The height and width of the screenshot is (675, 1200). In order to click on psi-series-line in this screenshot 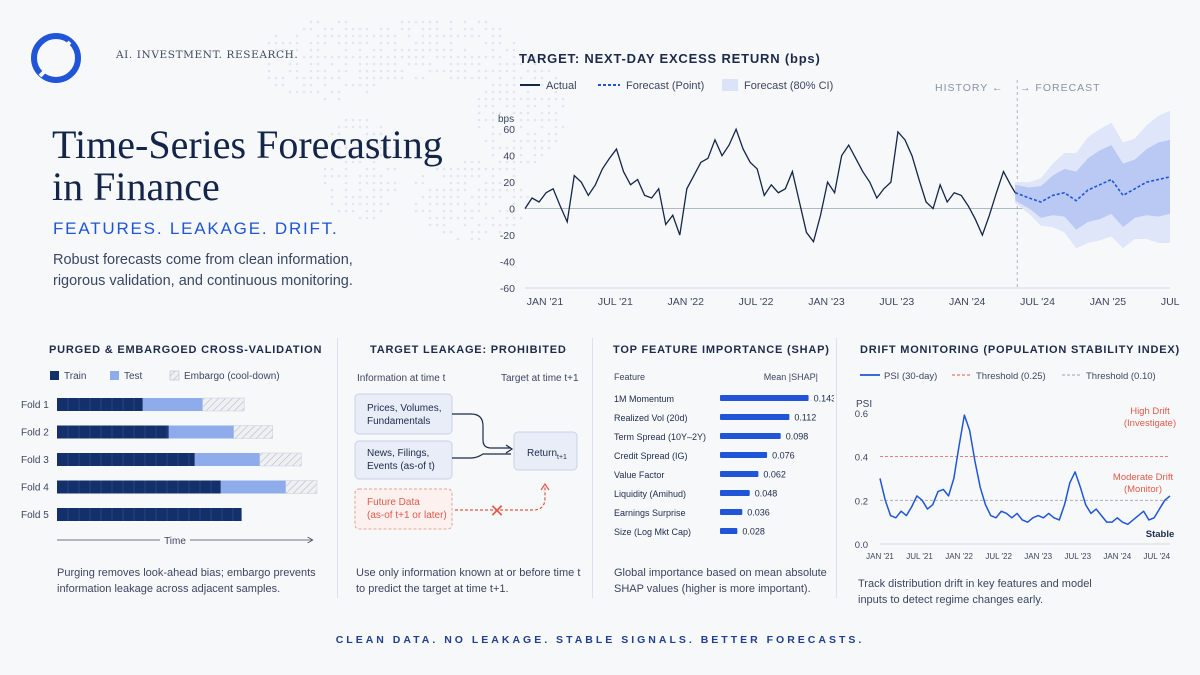, I will do `click(1025, 470)`.